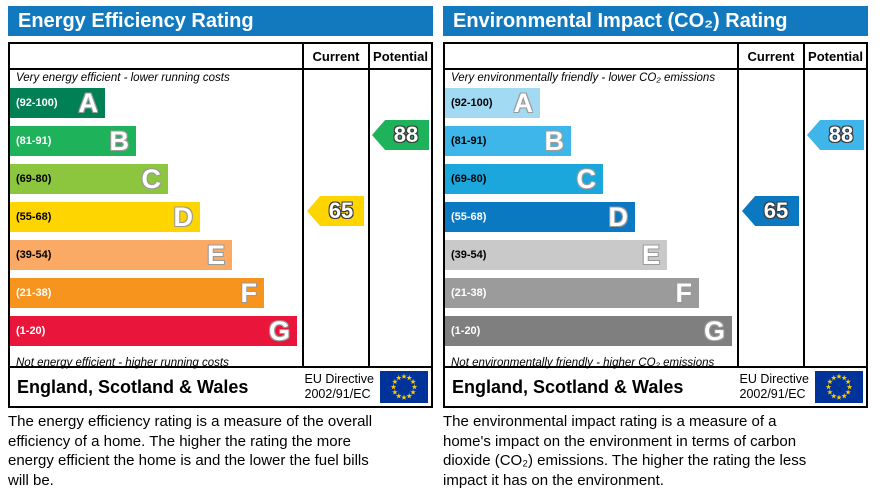 This screenshot has height=493, width=880. What do you see at coordinates (655, 21) in the screenshot?
I see `panel-title: Environmental Impact (CO₂) Rating` at bounding box center [655, 21].